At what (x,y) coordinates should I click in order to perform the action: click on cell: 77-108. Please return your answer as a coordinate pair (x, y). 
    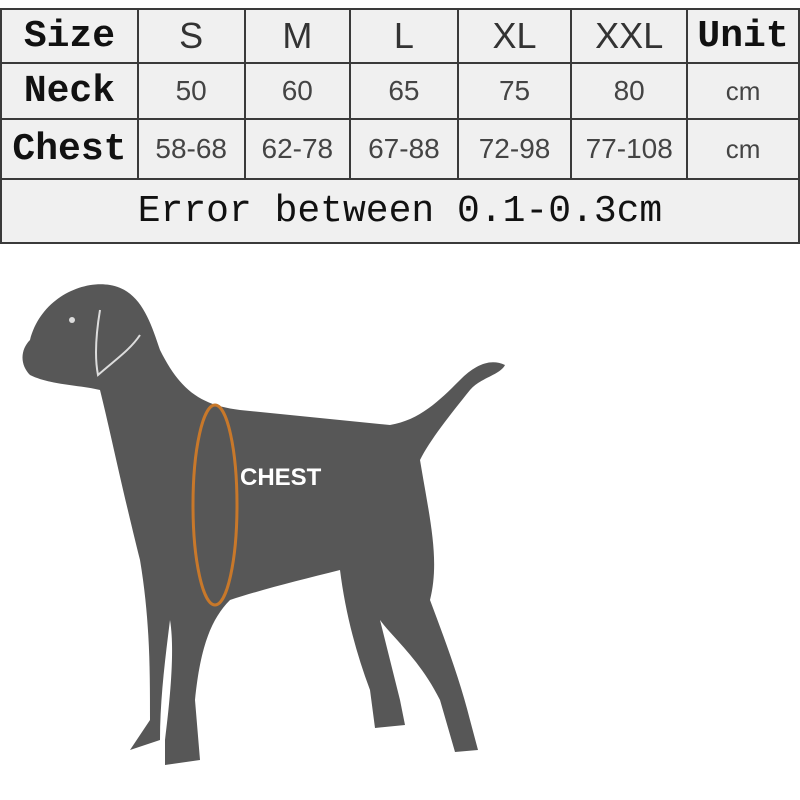
    Looking at the image, I should click on (629, 149).